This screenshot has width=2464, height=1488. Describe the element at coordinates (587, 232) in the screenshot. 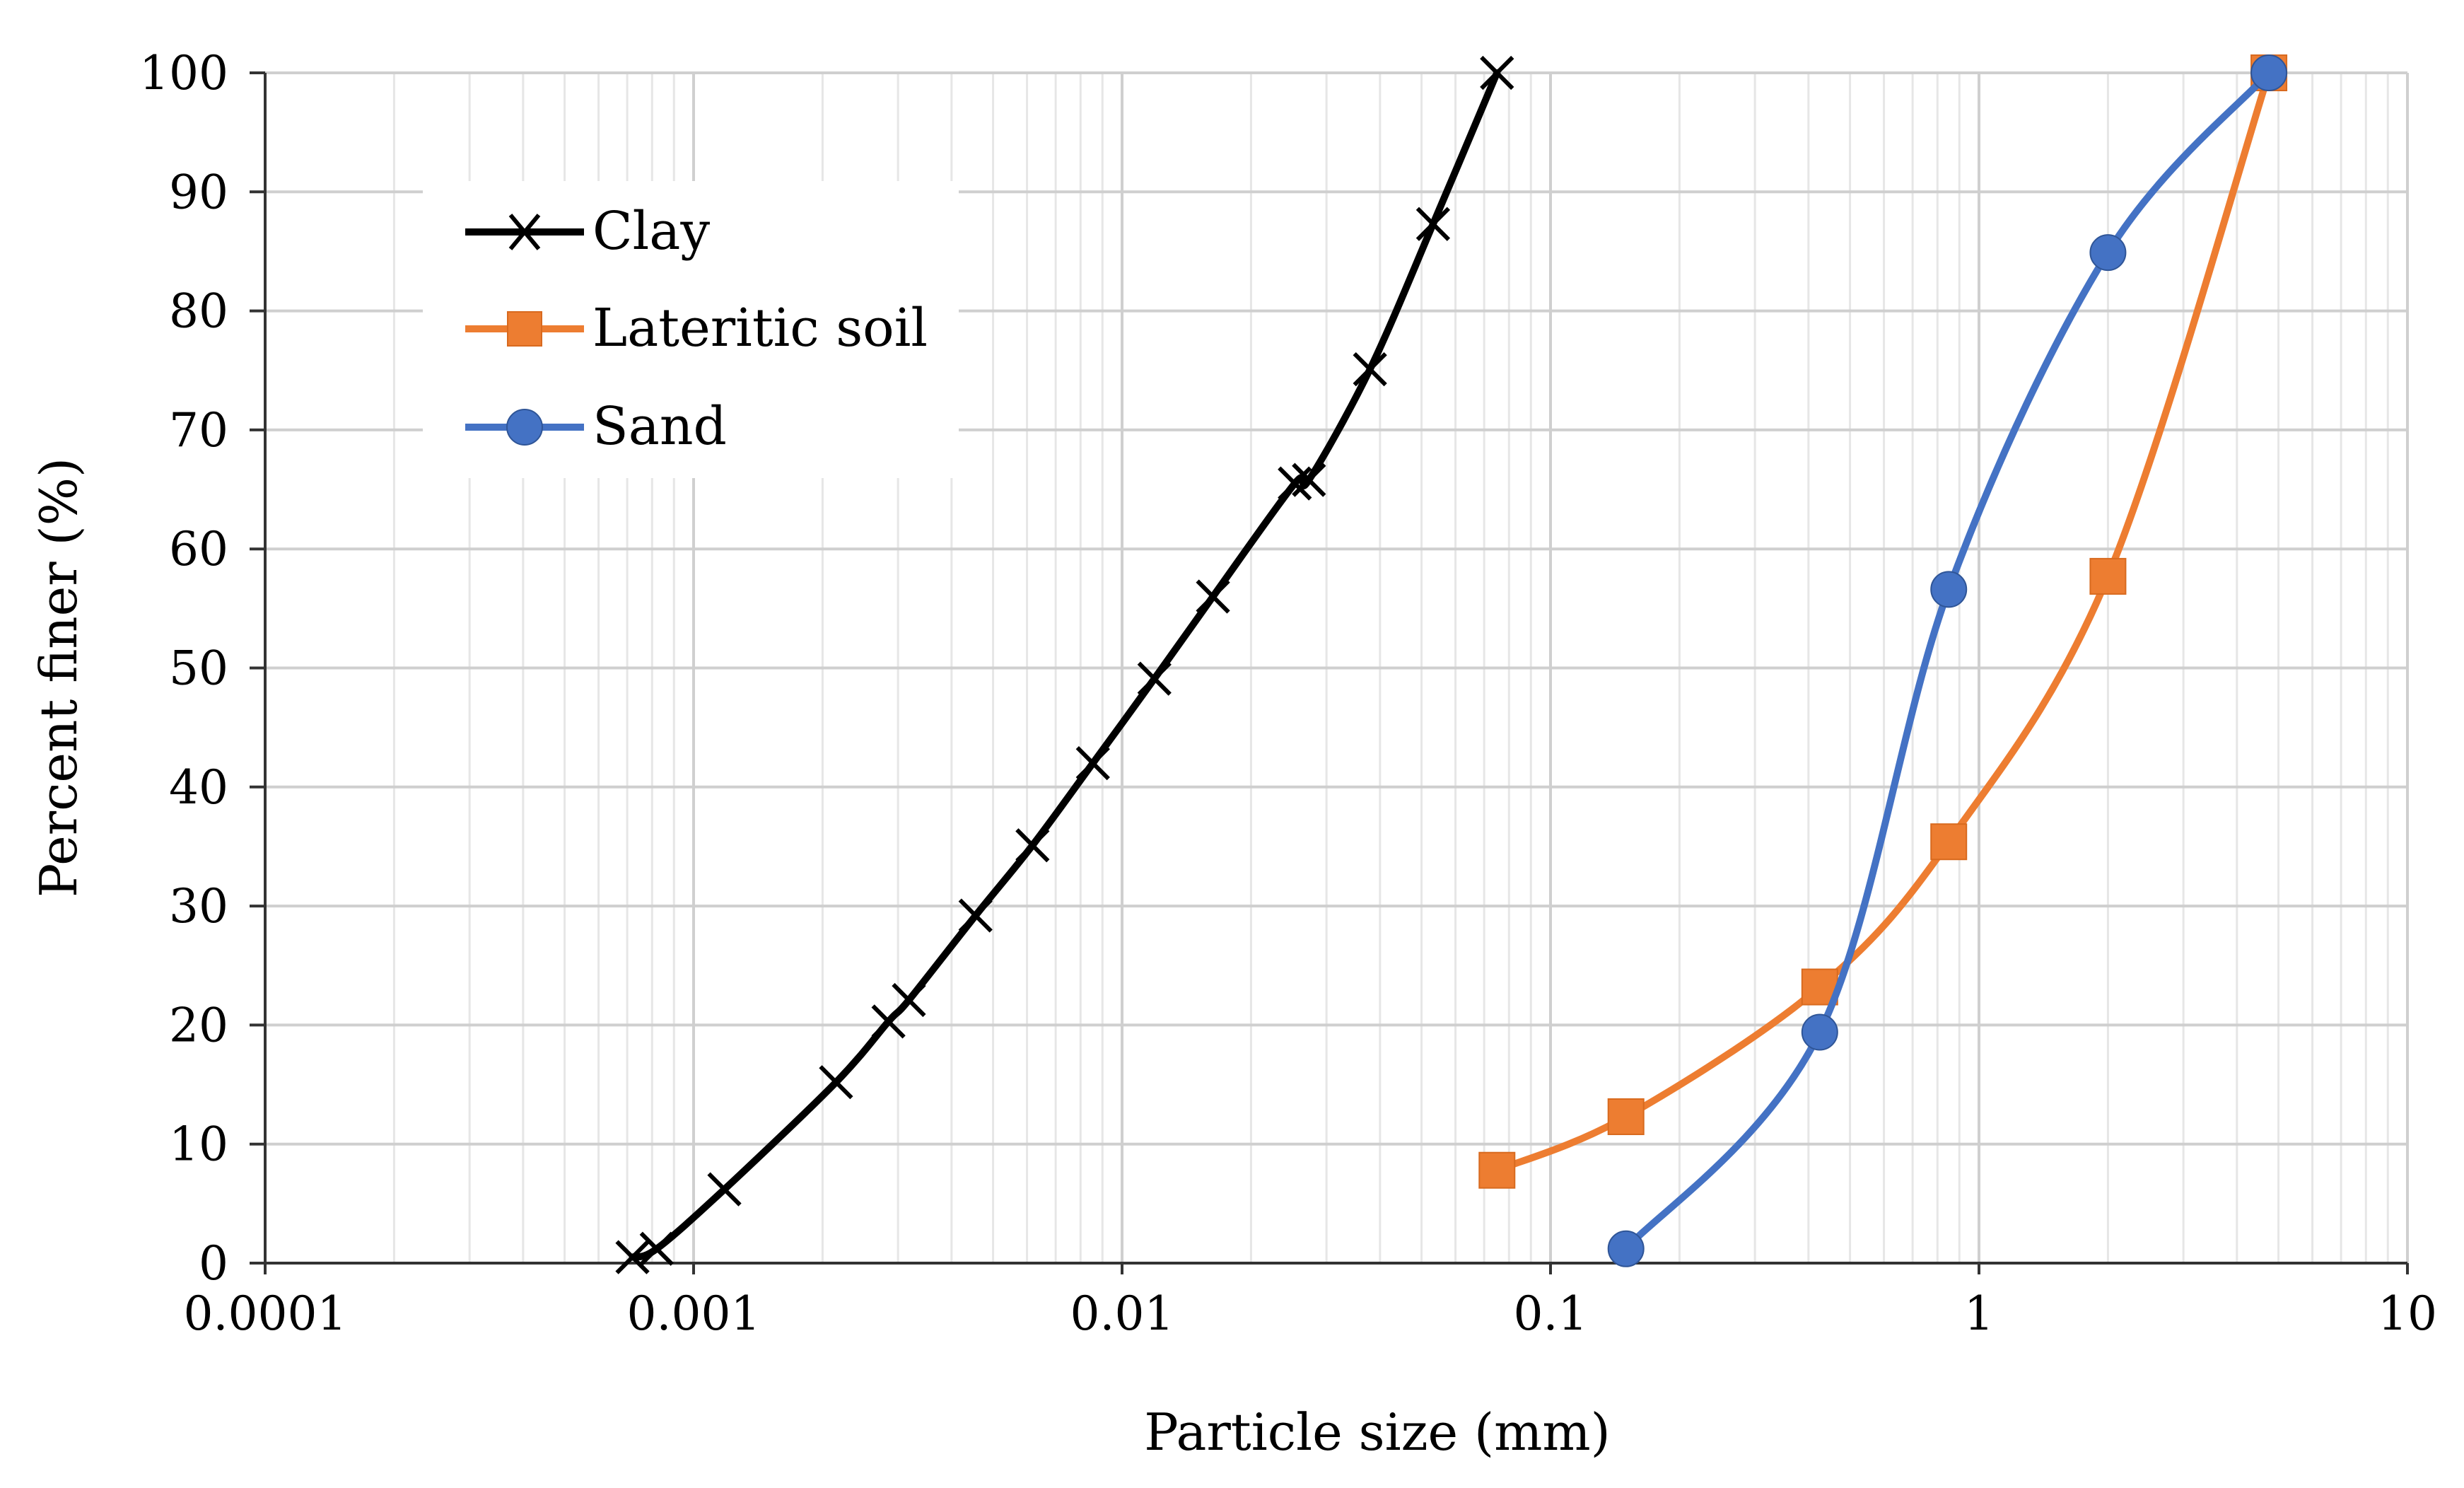

I see `legend-item-clay: Clay` at that location.